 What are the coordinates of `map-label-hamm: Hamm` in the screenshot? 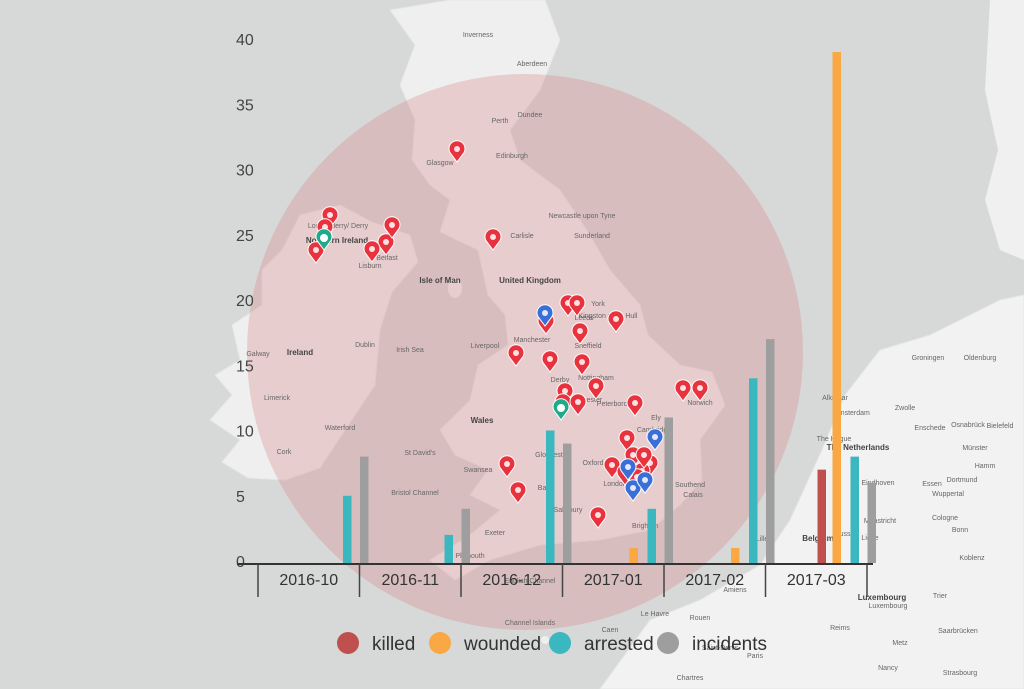 It's located at (985, 466).